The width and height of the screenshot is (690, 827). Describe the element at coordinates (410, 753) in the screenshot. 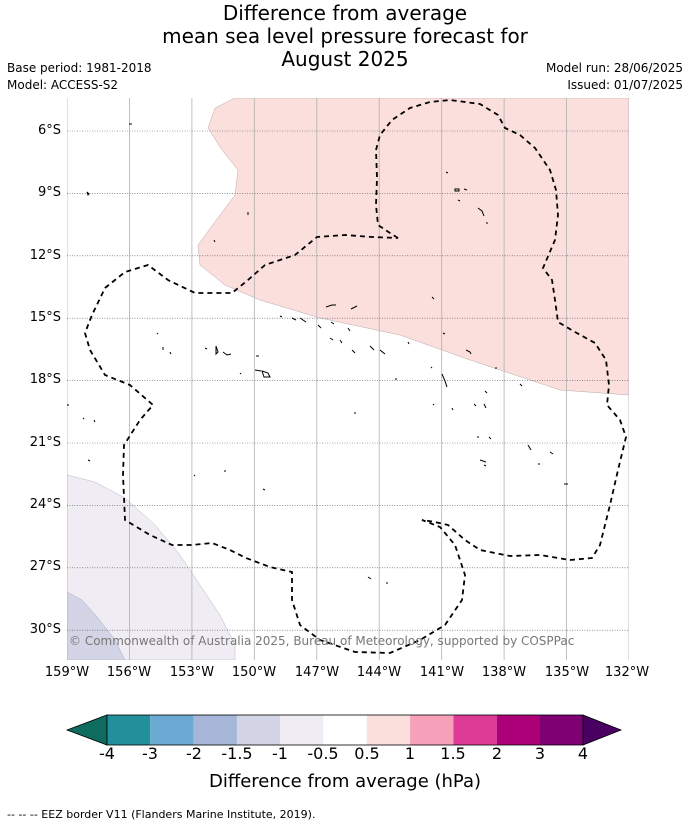

I see `colorbar-tick-label: 1` at that location.